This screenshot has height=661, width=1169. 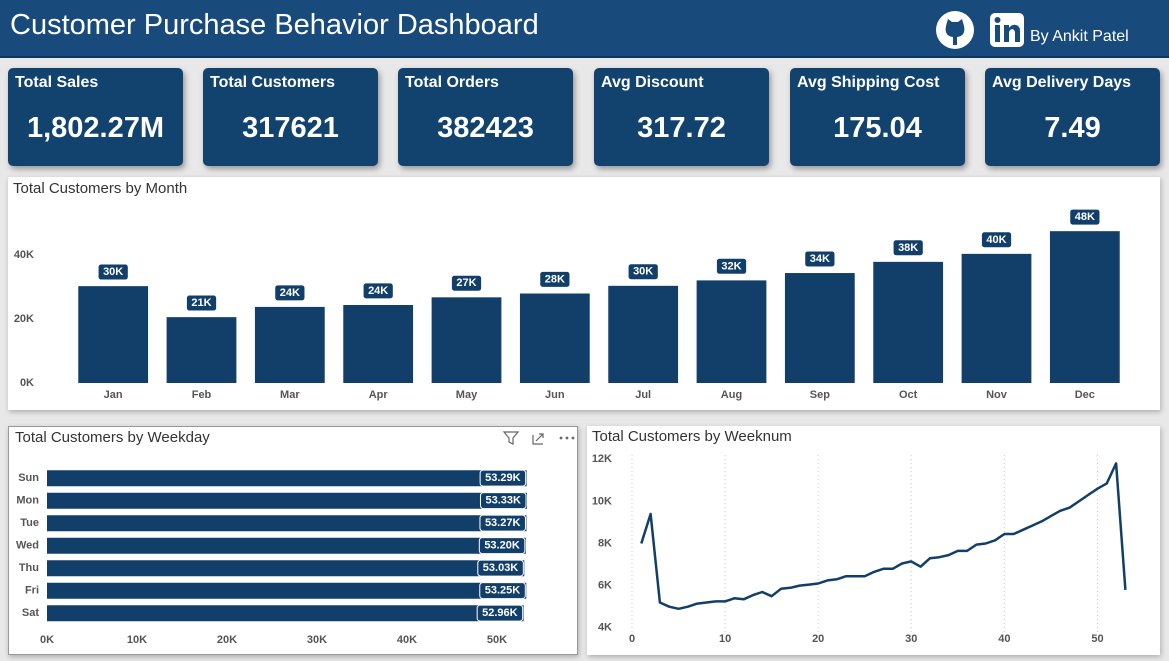 What do you see at coordinates (29, 523) in the screenshot?
I see `y-tick-label: Tue` at bounding box center [29, 523].